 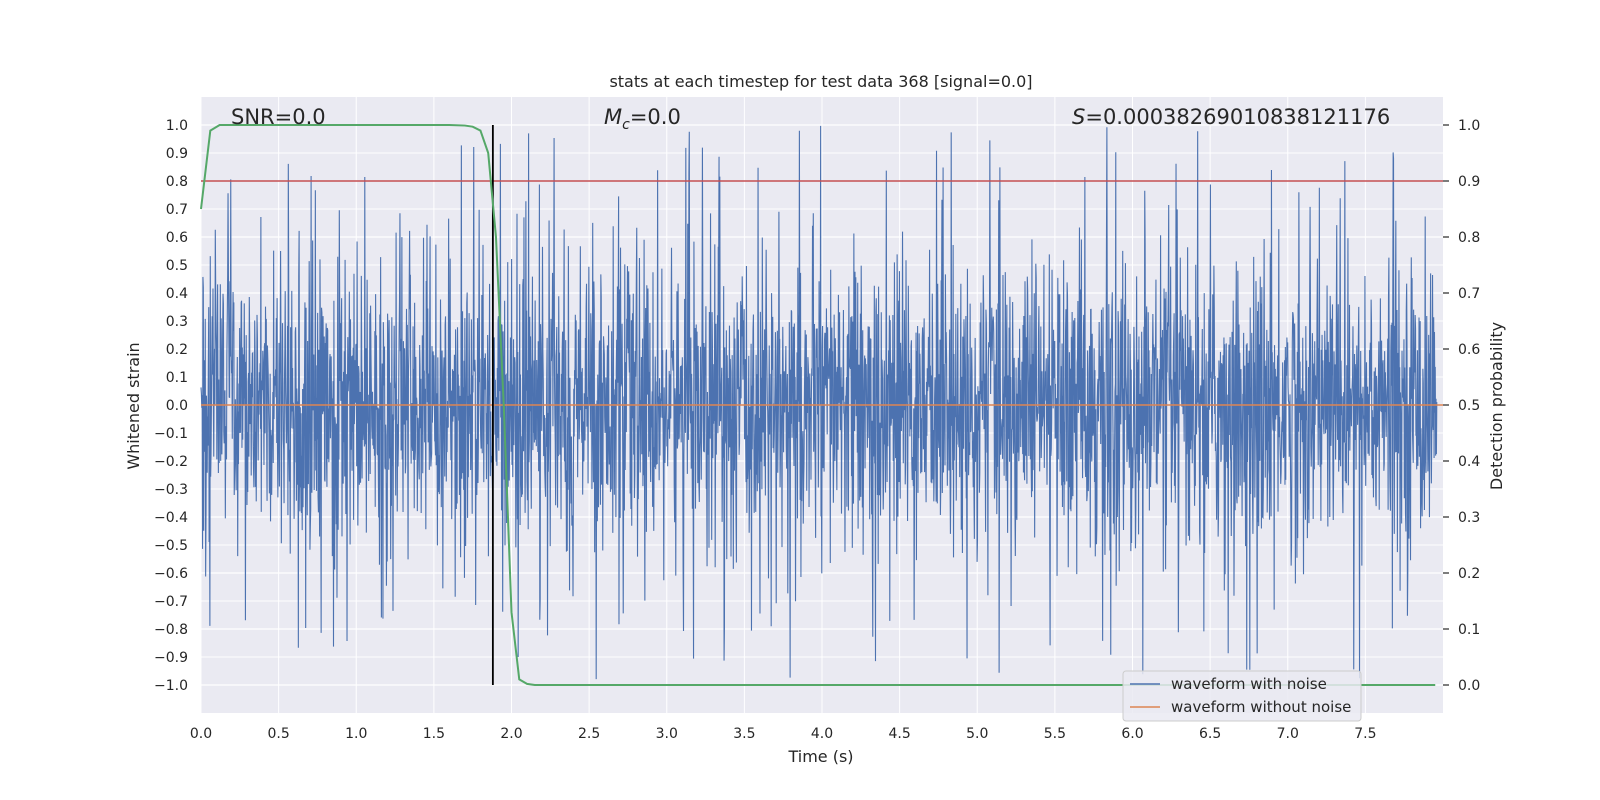 I want to click on x-tick-label: 6.5, so click(x=1210, y=734).